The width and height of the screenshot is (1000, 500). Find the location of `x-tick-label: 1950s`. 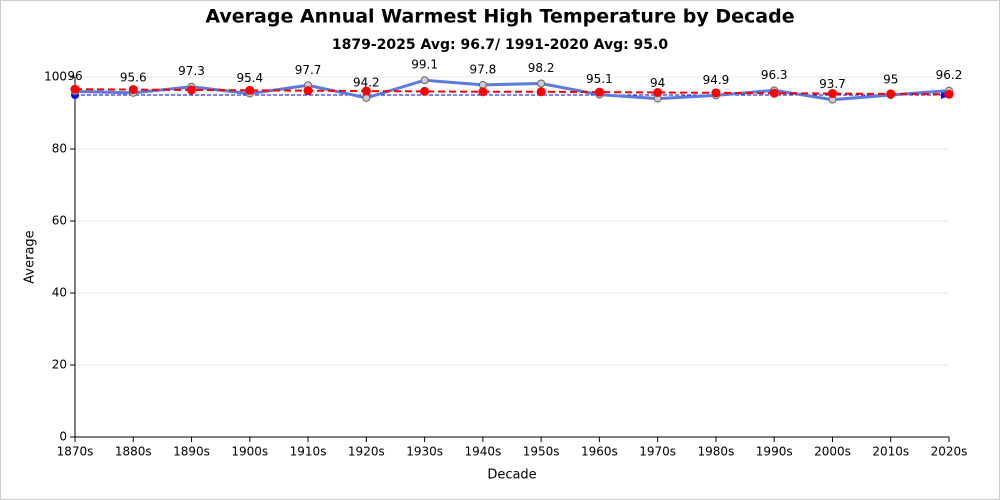

x-tick-label: 1950s is located at coordinates (541, 452).